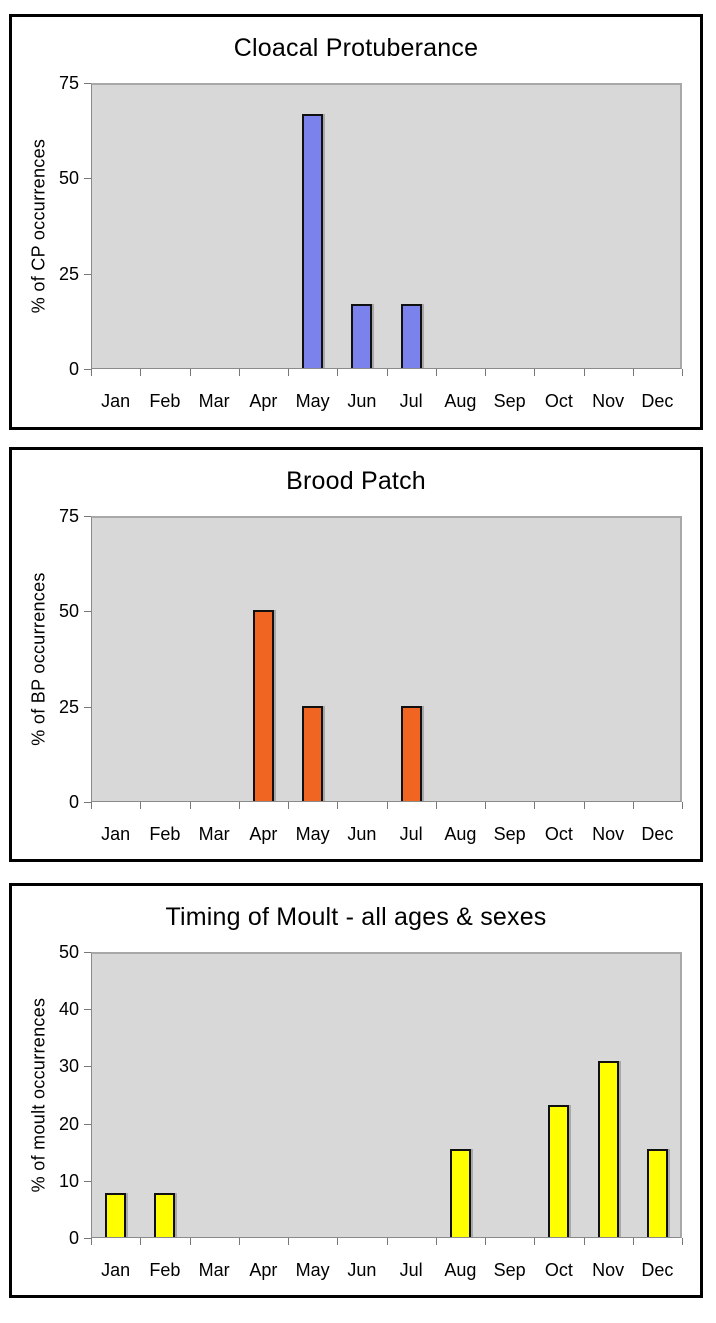  What do you see at coordinates (68, 83) in the screenshot?
I see `y-tick-label: 75` at bounding box center [68, 83].